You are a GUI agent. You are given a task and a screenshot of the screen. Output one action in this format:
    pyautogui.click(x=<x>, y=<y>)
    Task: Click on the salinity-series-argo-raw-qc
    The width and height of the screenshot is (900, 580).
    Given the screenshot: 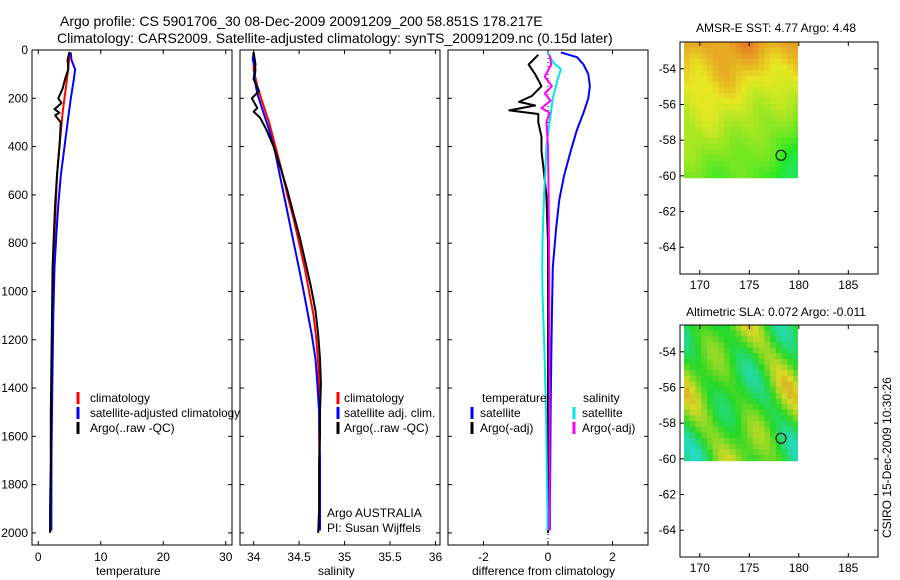 What is the action you would take?
    pyautogui.click(x=286, y=292)
    